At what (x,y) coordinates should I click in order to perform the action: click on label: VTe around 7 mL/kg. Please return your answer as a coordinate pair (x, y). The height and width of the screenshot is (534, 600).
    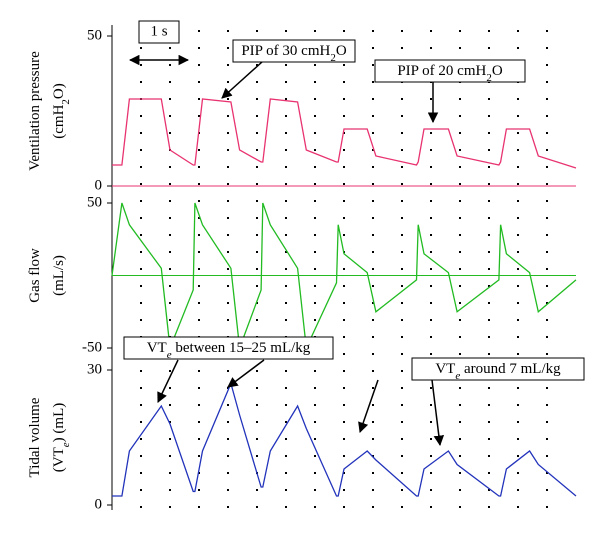
    Looking at the image, I should click on (498, 371).